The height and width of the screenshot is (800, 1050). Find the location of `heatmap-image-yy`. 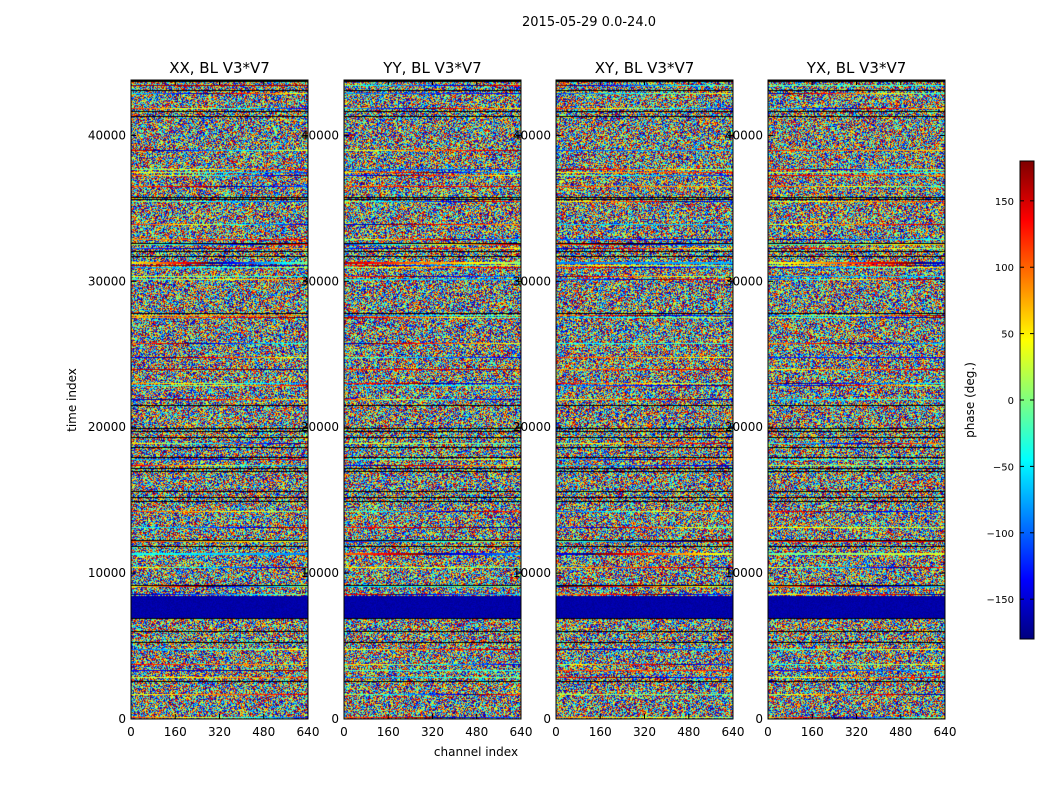

heatmap-image-yy is located at coordinates (432, 399).